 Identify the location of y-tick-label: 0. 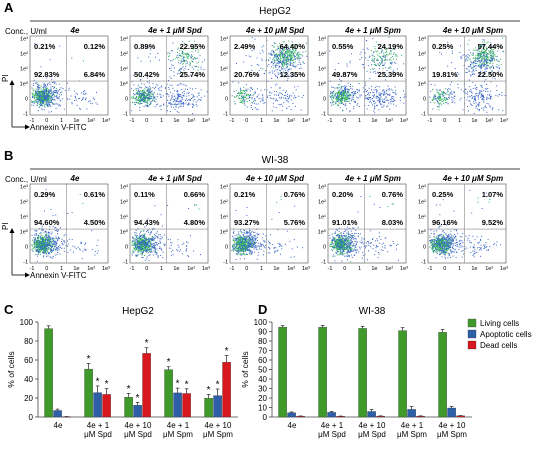
(126, 100).